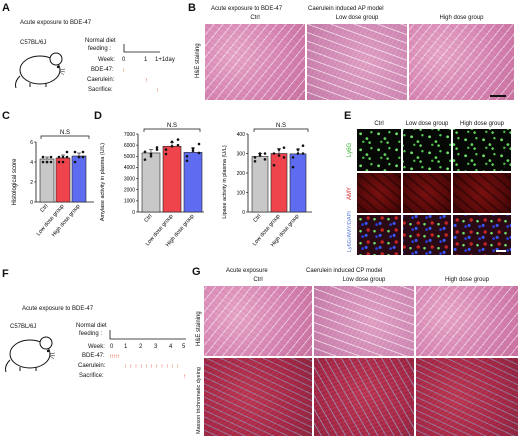  Describe the element at coordinates (364, 280) in the screenshot. I see `g-group-low: Low dose group` at that location.